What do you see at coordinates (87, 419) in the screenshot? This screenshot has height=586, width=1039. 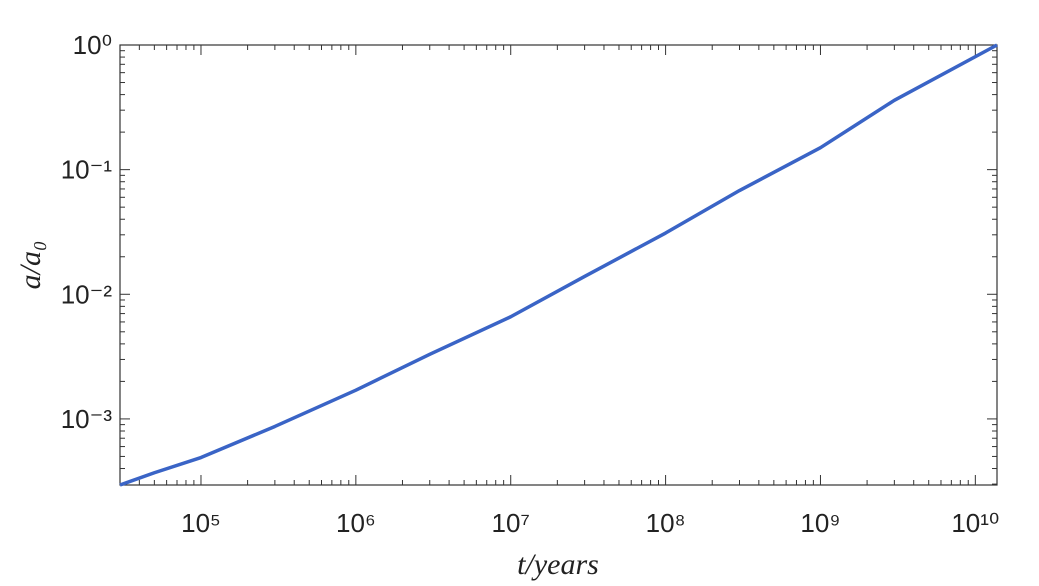 I see `y-tick-label: 10⁻³` at bounding box center [87, 419].